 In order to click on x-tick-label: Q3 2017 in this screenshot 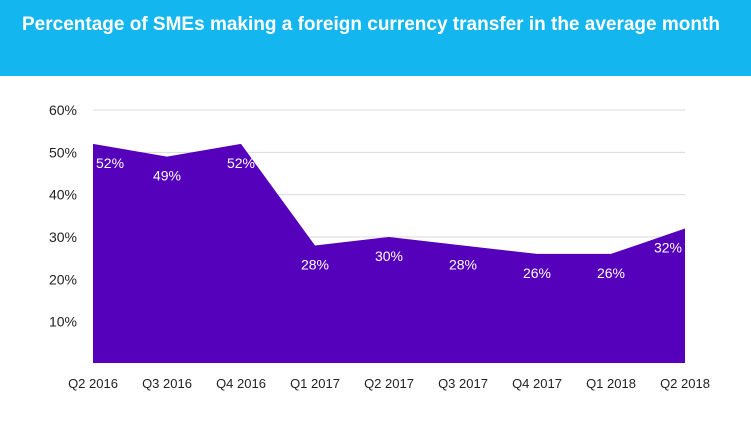, I will do `click(463, 383)`.